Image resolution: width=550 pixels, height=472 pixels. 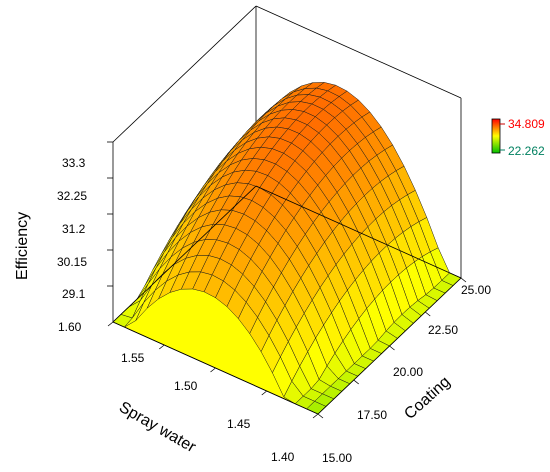 What do you see at coordinates (70, 327) in the screenshot?
I see `spray-tick-label: 1.60` at bounding box center [70, 327].